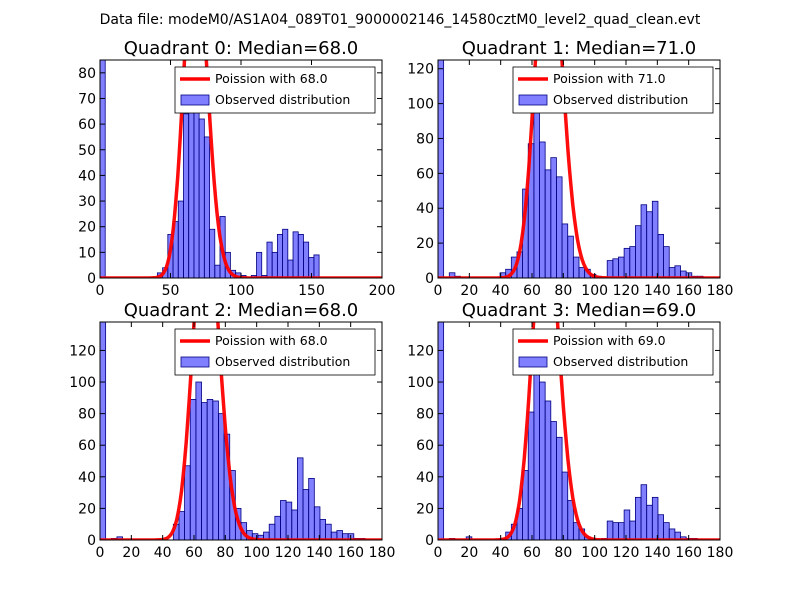 This screenshot has width=800, height=600. What do you see at coordinates (501, 291) in the screenshot?
I see `quadrant-1-xtick-label: 40` at bounding box center [501, 291].